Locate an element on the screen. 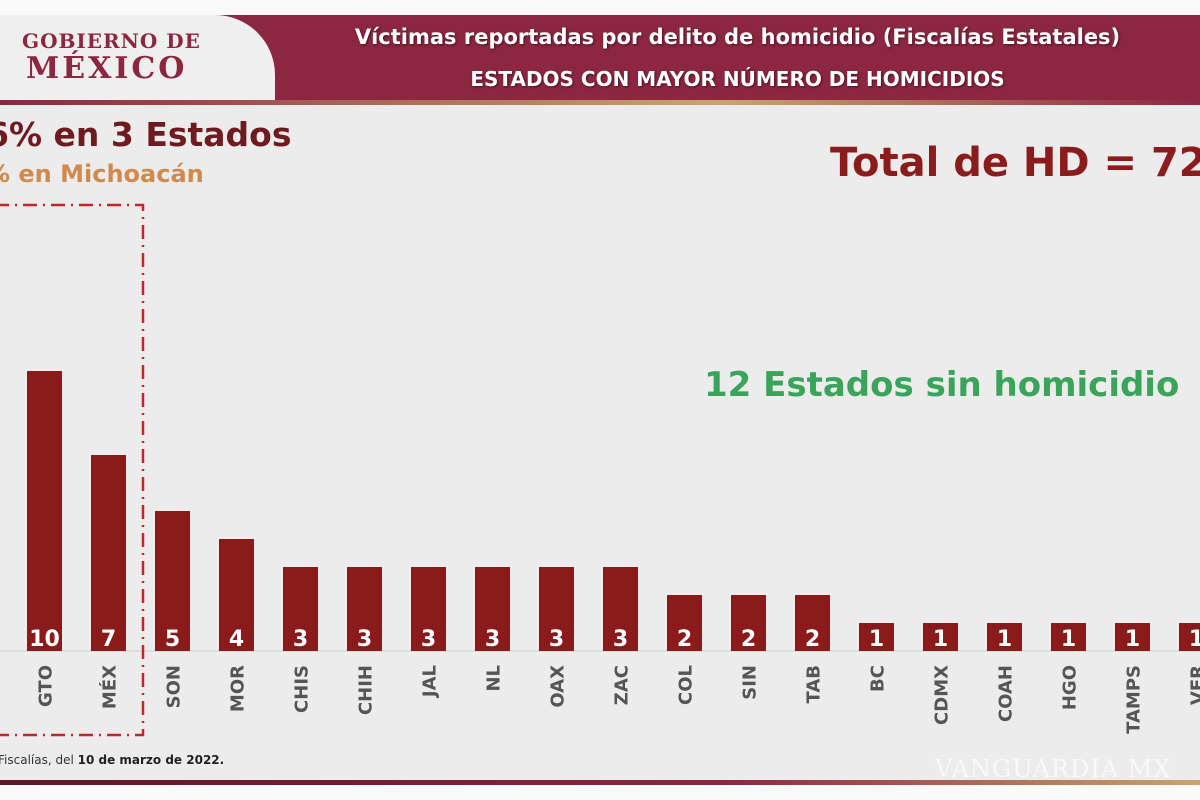 Image resolution: width=1200 pixels, height=800 pixels. category-label-GTO: GTO is located at coordinates (46, 686).